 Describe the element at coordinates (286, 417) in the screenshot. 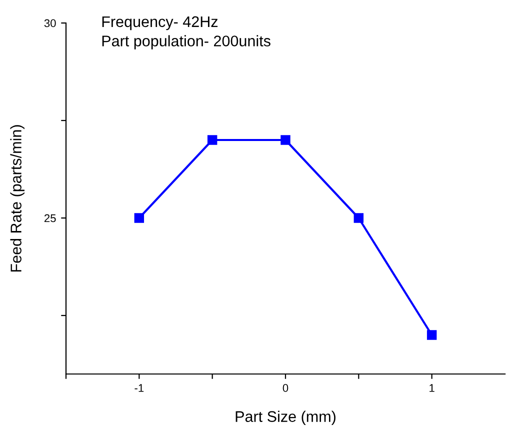

I see `x-axis-title: Part Size (mm)` at that location.